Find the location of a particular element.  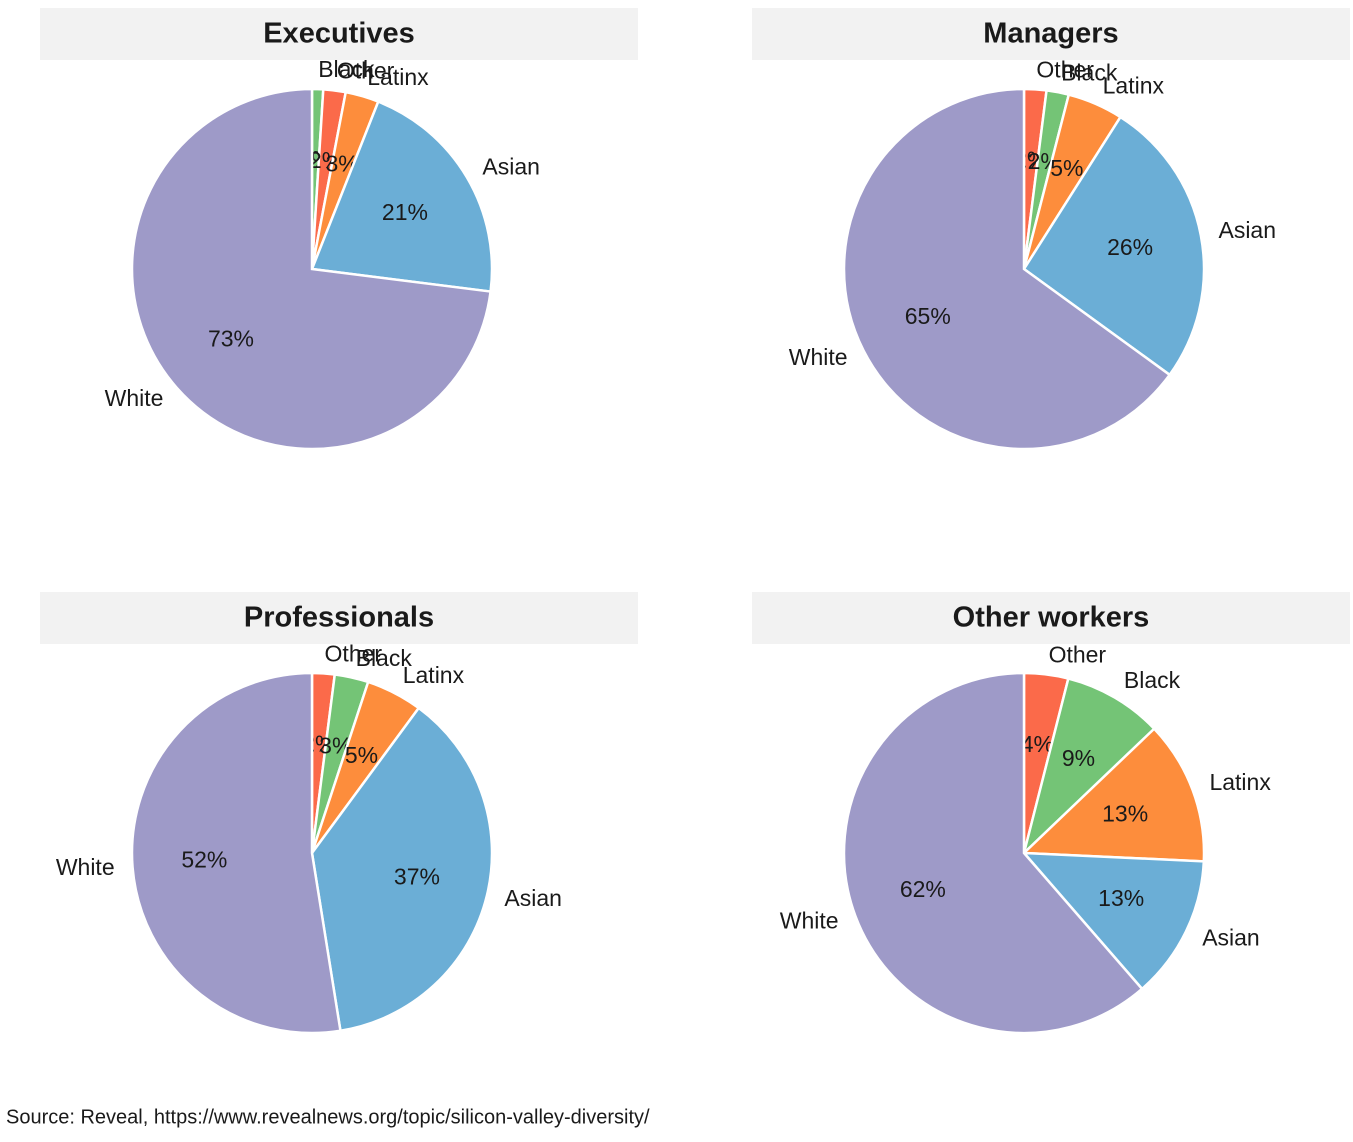

slice-percent: 65% is located at coordinates (928, 316).